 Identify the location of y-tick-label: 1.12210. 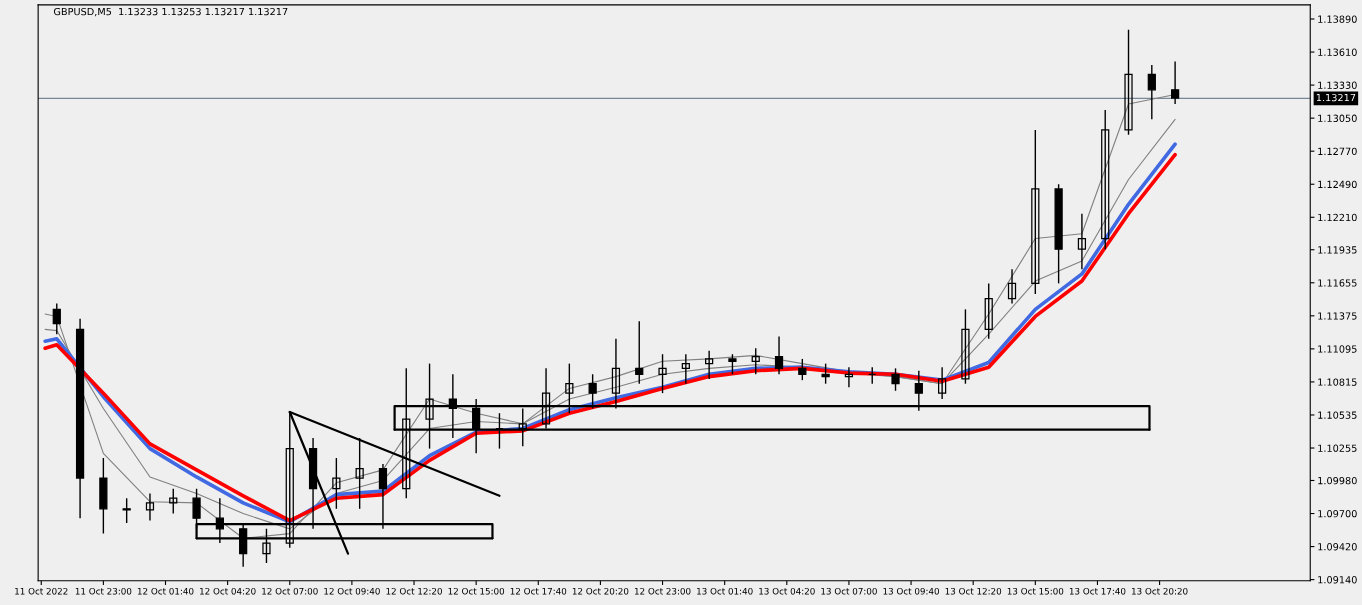
(1337, 217).